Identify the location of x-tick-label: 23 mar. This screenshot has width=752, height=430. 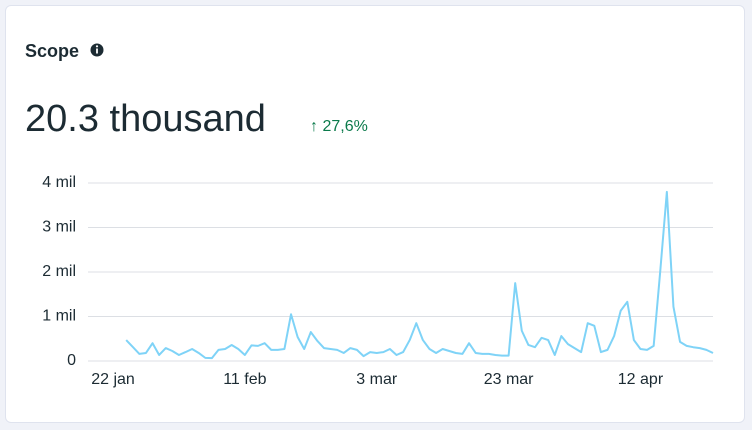
(509, 379).